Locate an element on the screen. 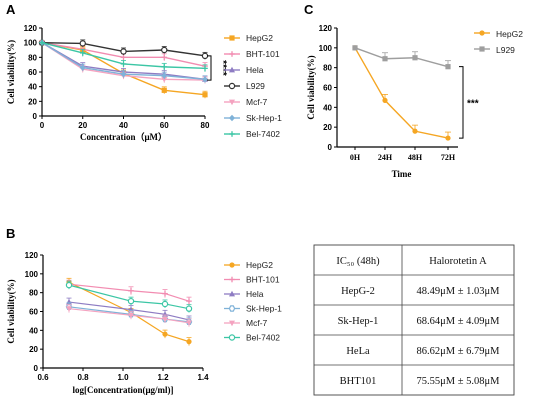 Image resolution: width=550 pixels, height=400 pixels. chart-b-ytick-label: 80 is located at coordinates (33, 293).